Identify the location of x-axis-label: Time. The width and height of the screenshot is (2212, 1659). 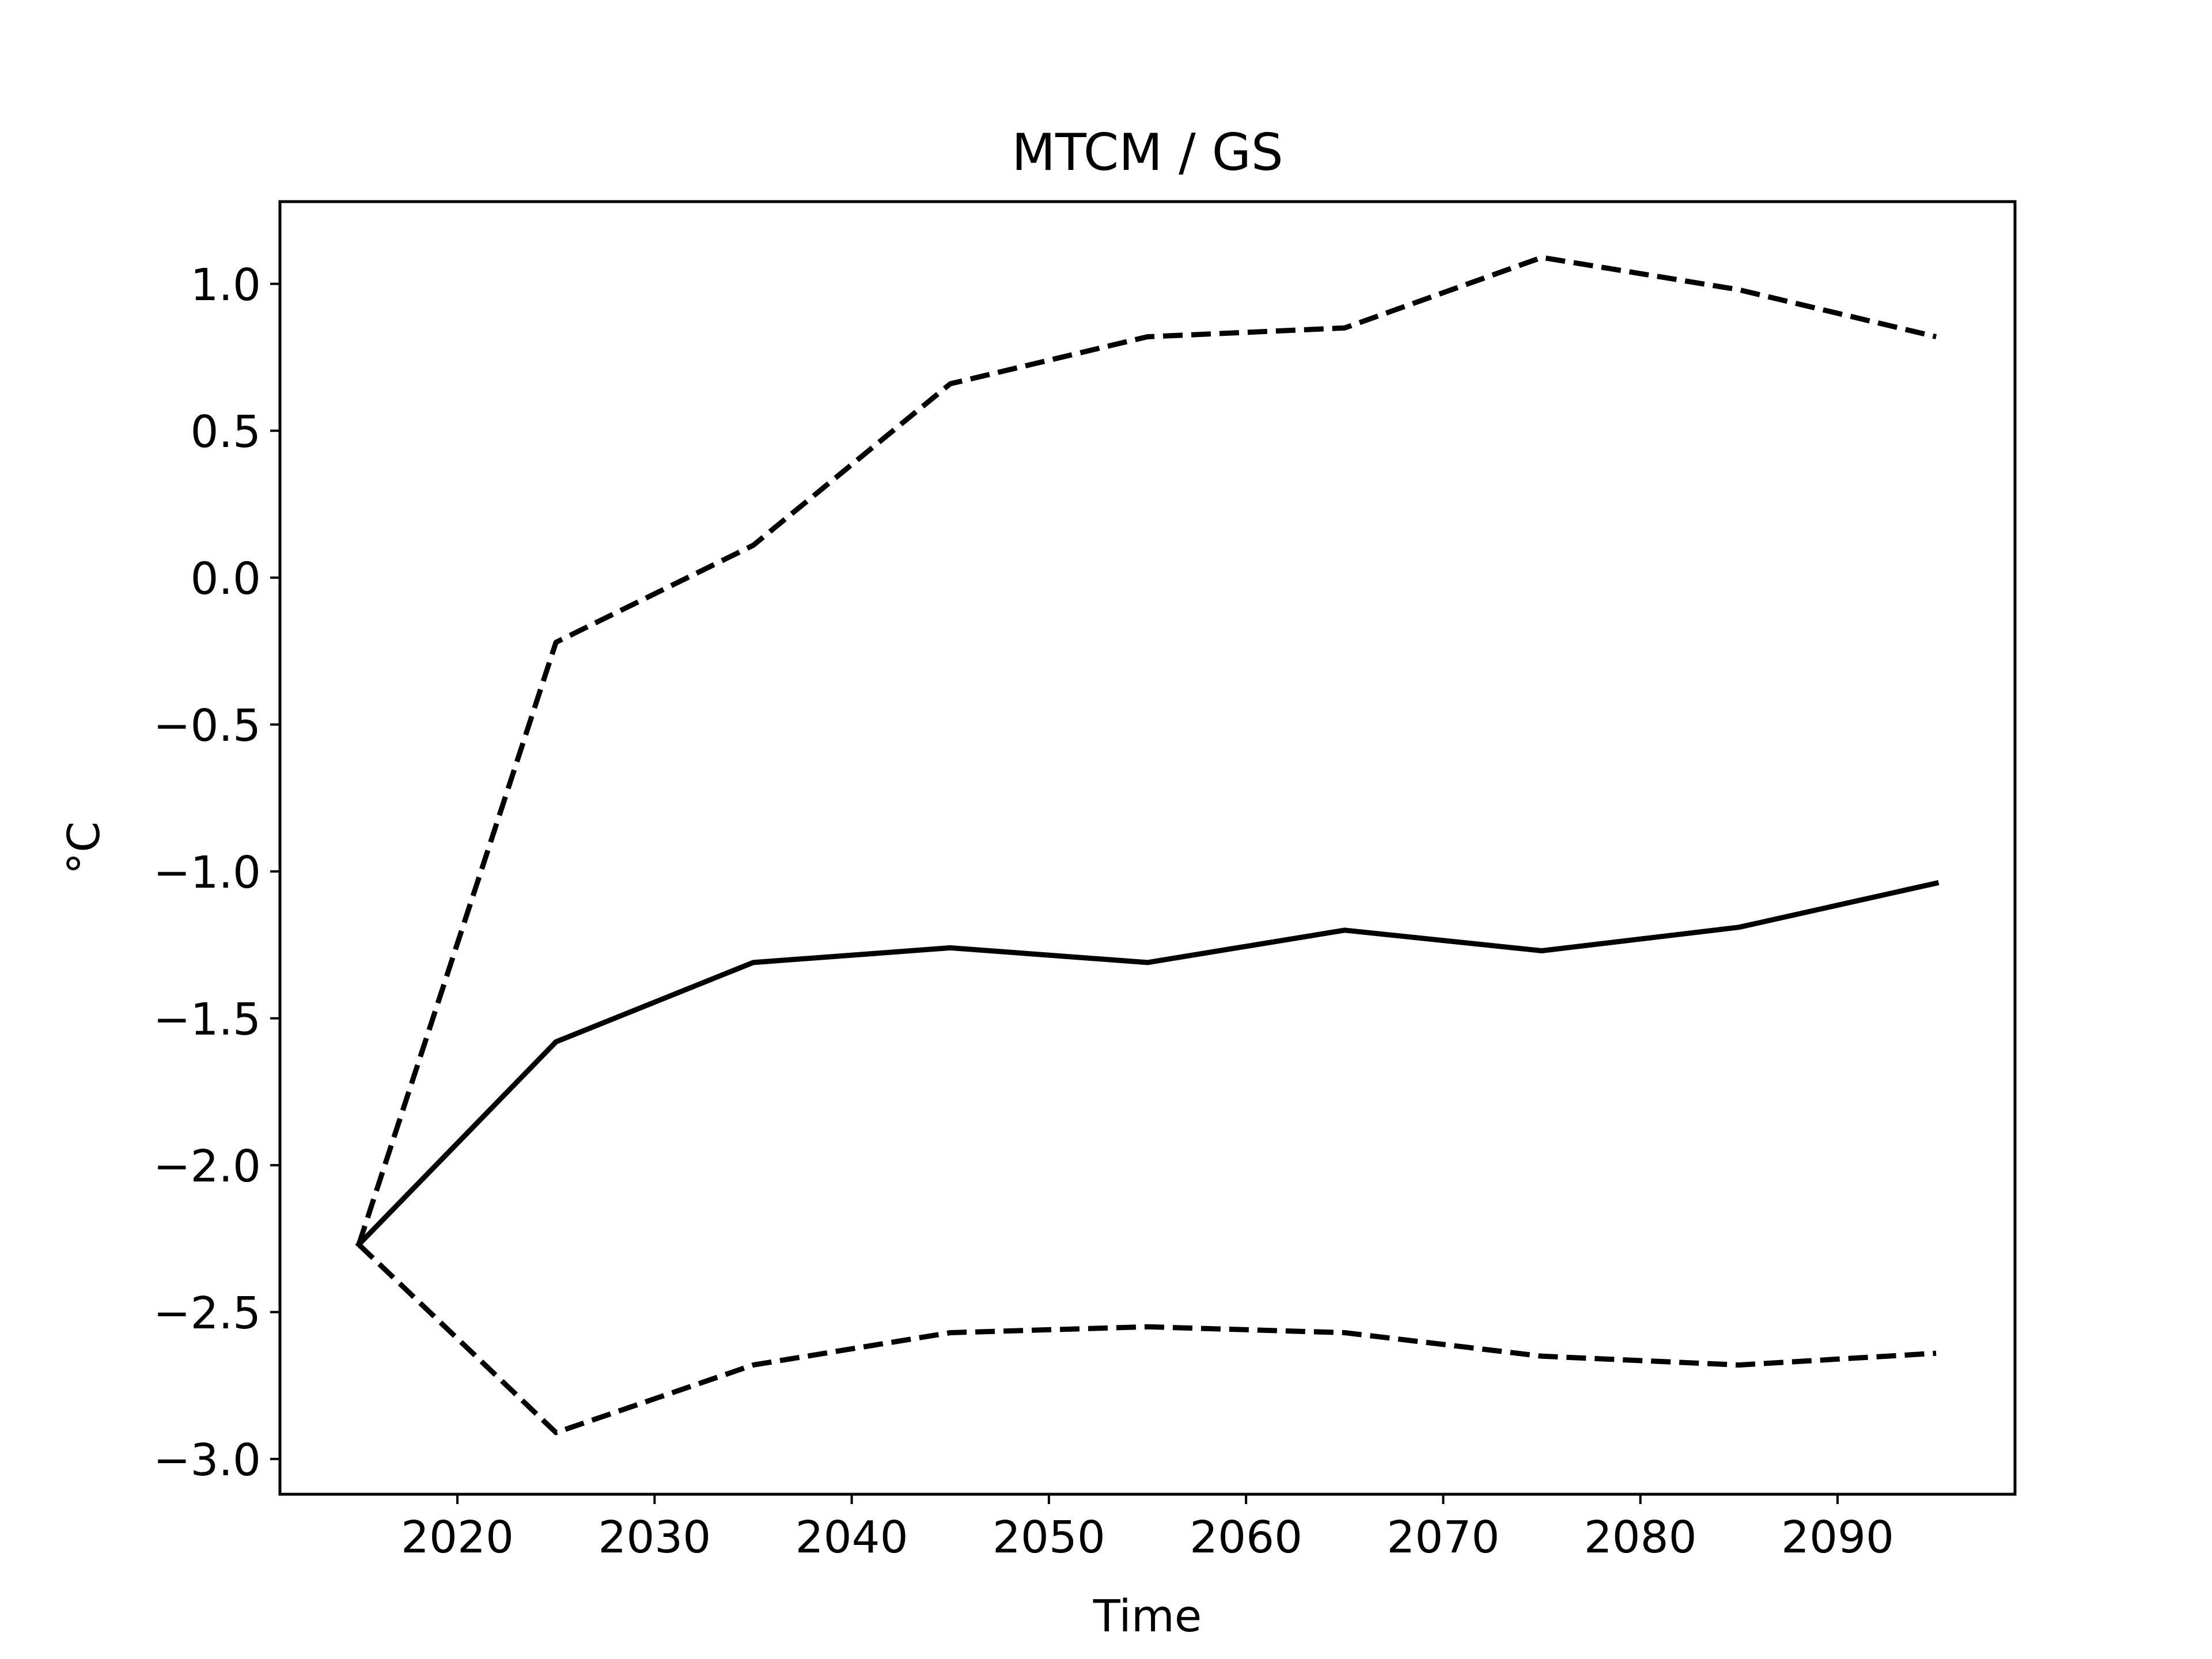
(1147, 1616).